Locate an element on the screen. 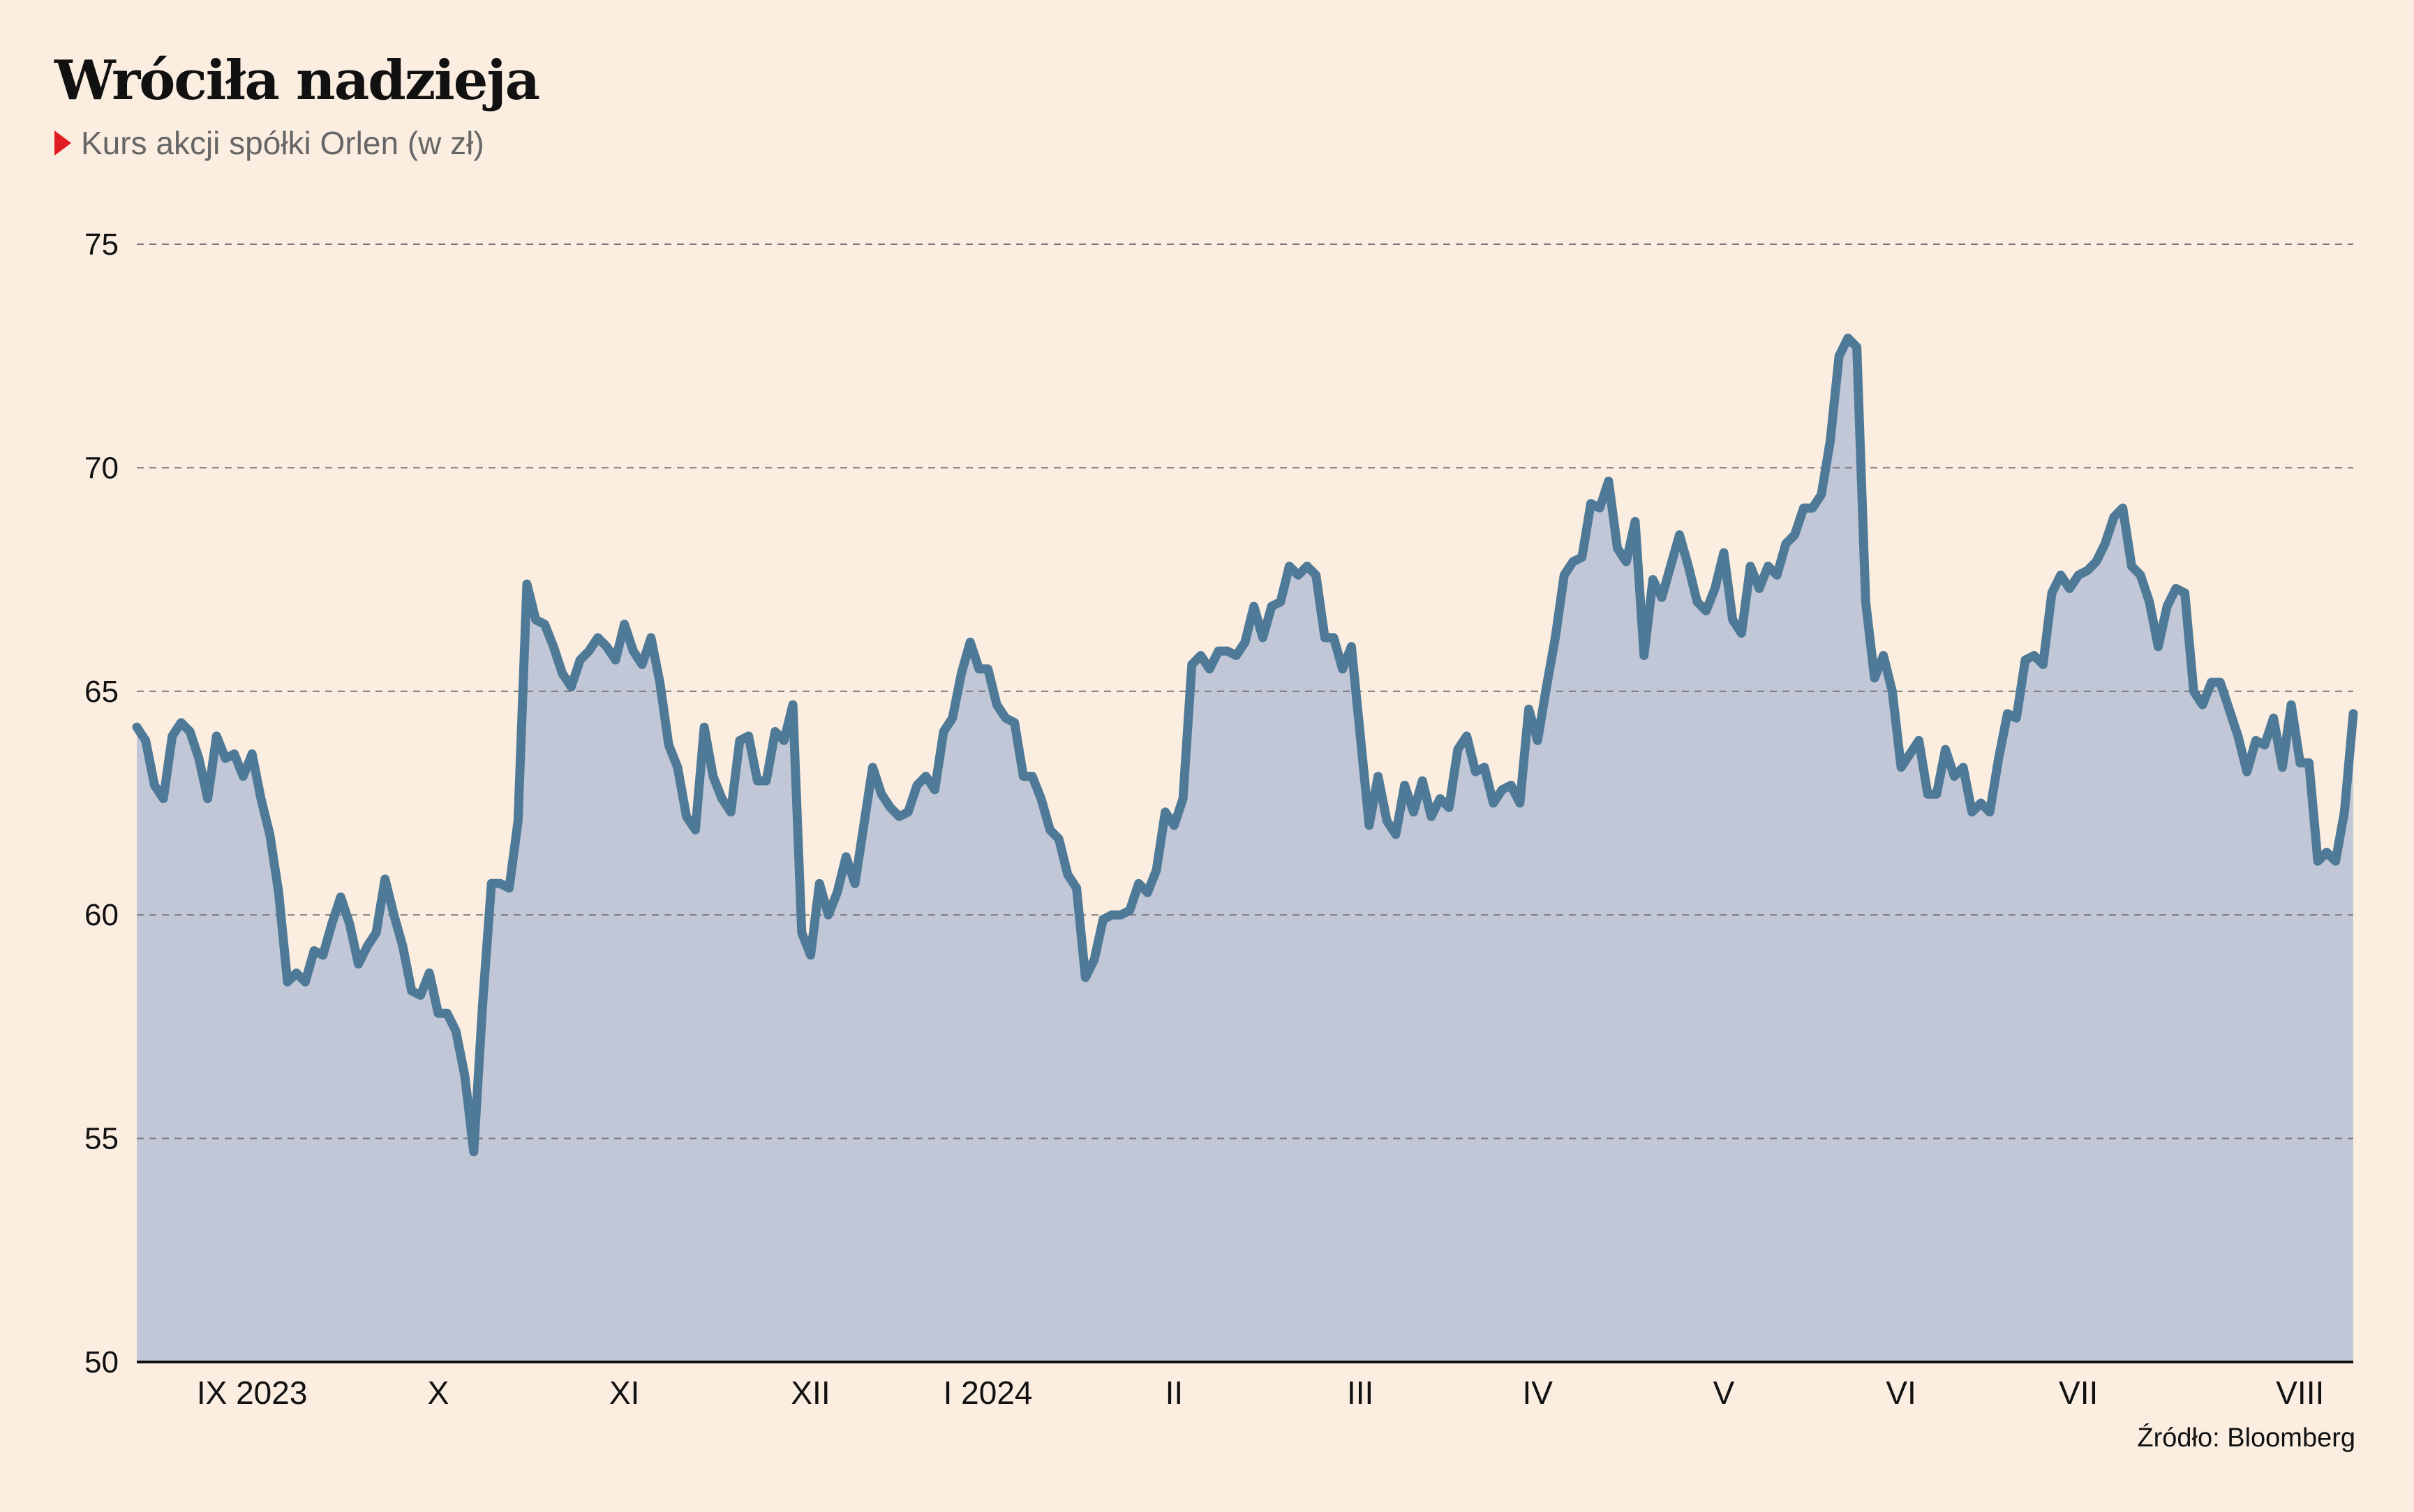  x-tick-label: XI is located at coordinates (624, 1393).